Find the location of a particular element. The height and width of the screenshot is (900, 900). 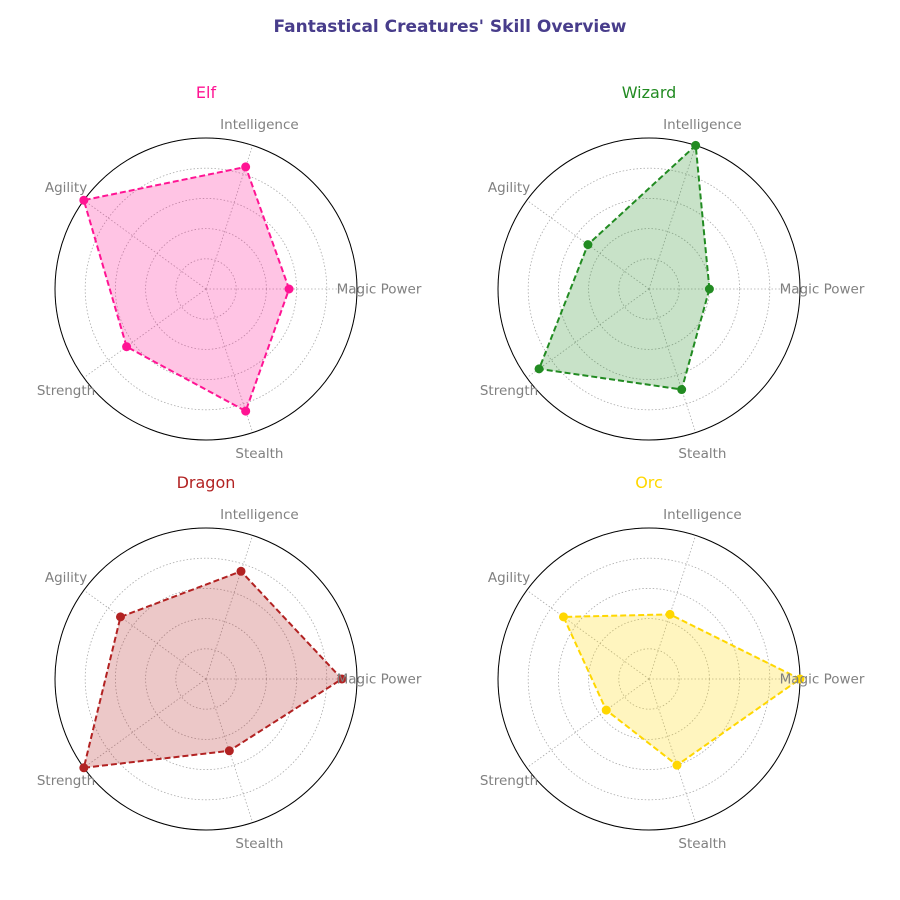

dragon-axis-label-stealth: Stealth is located at coordinates (259, 844).